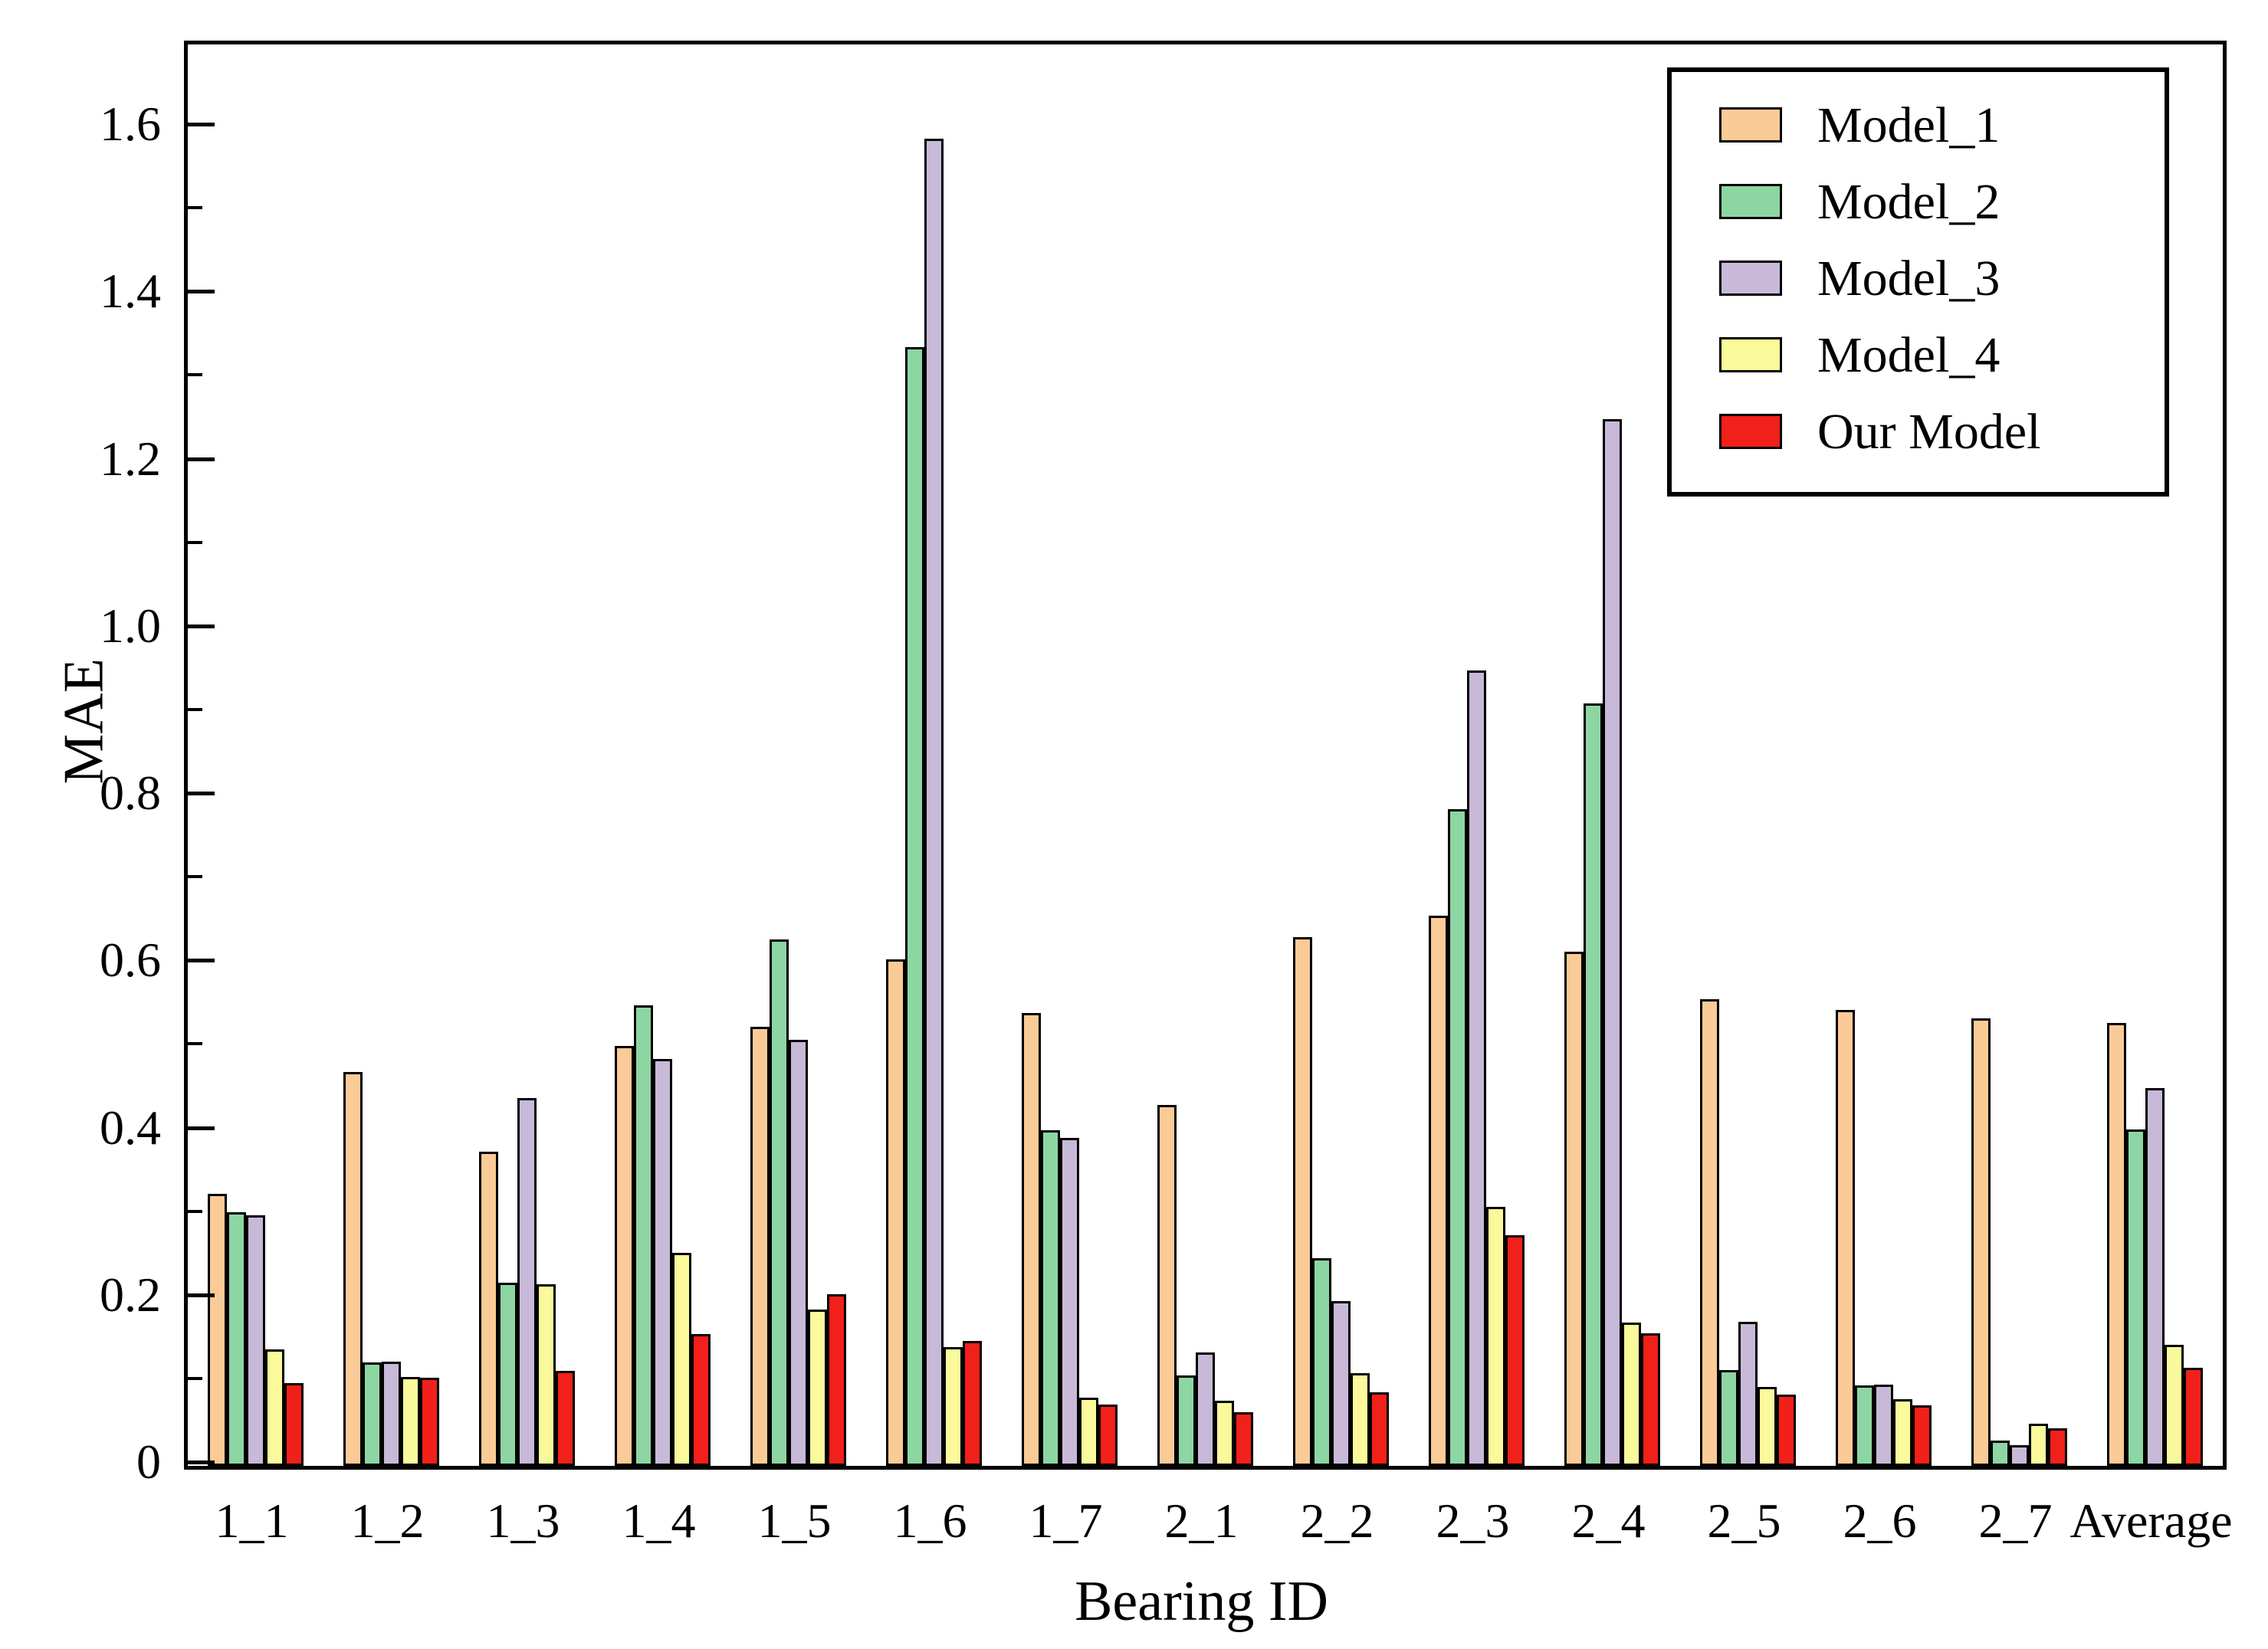 This screenshot has width=2268, height=1649. What do you see at coordinates (1473, 1520) in the screenshot?
I see `x-tick-label: 2_3` at bounding box center [1473, 1520].